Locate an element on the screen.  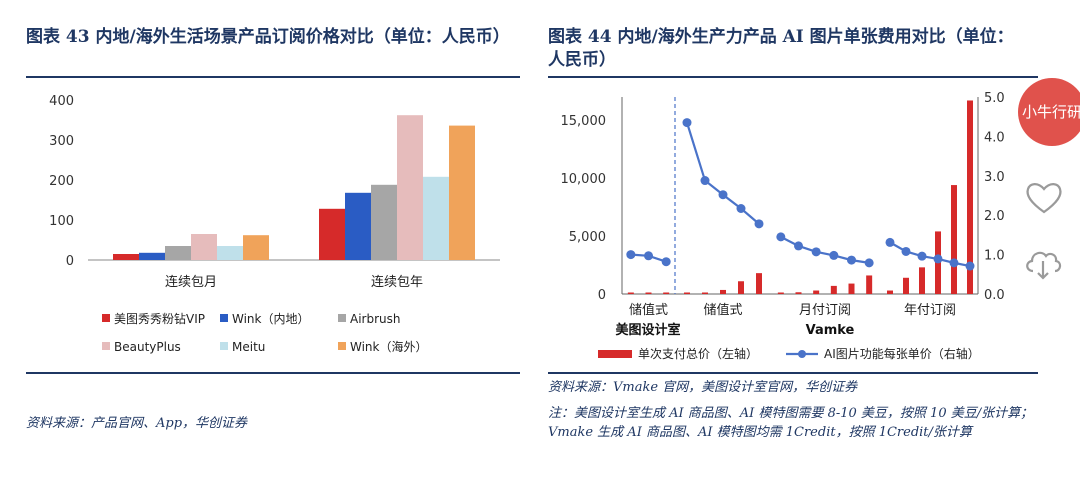
left-y-tick-label: 400 is located at coordinates (61, 101).